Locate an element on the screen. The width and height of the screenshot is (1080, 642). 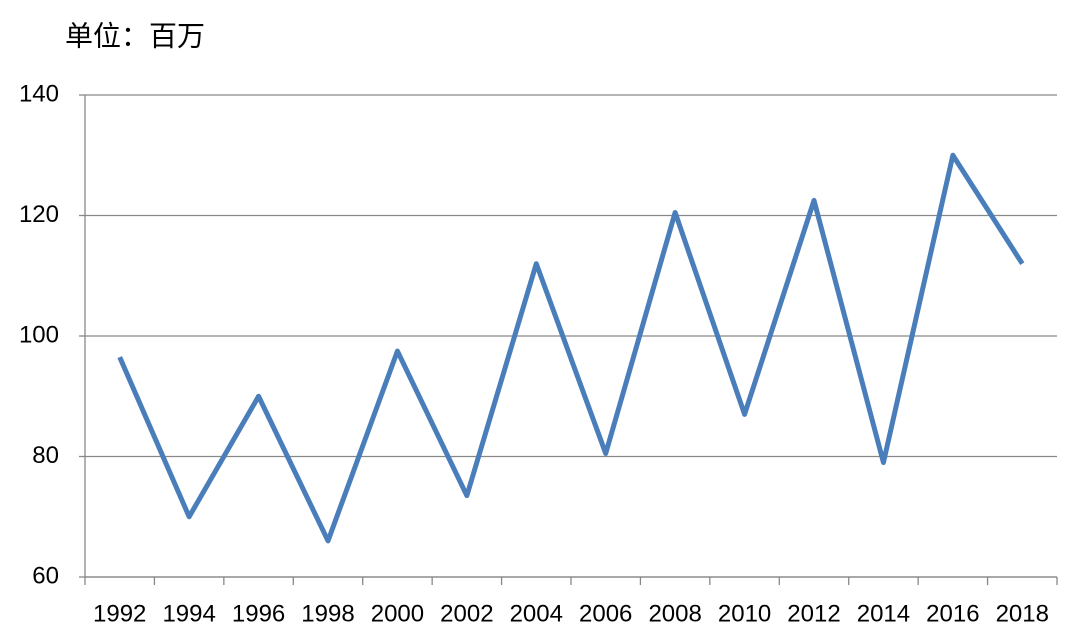
x-tick-label: 2008 is located at coordinates (674, 613).